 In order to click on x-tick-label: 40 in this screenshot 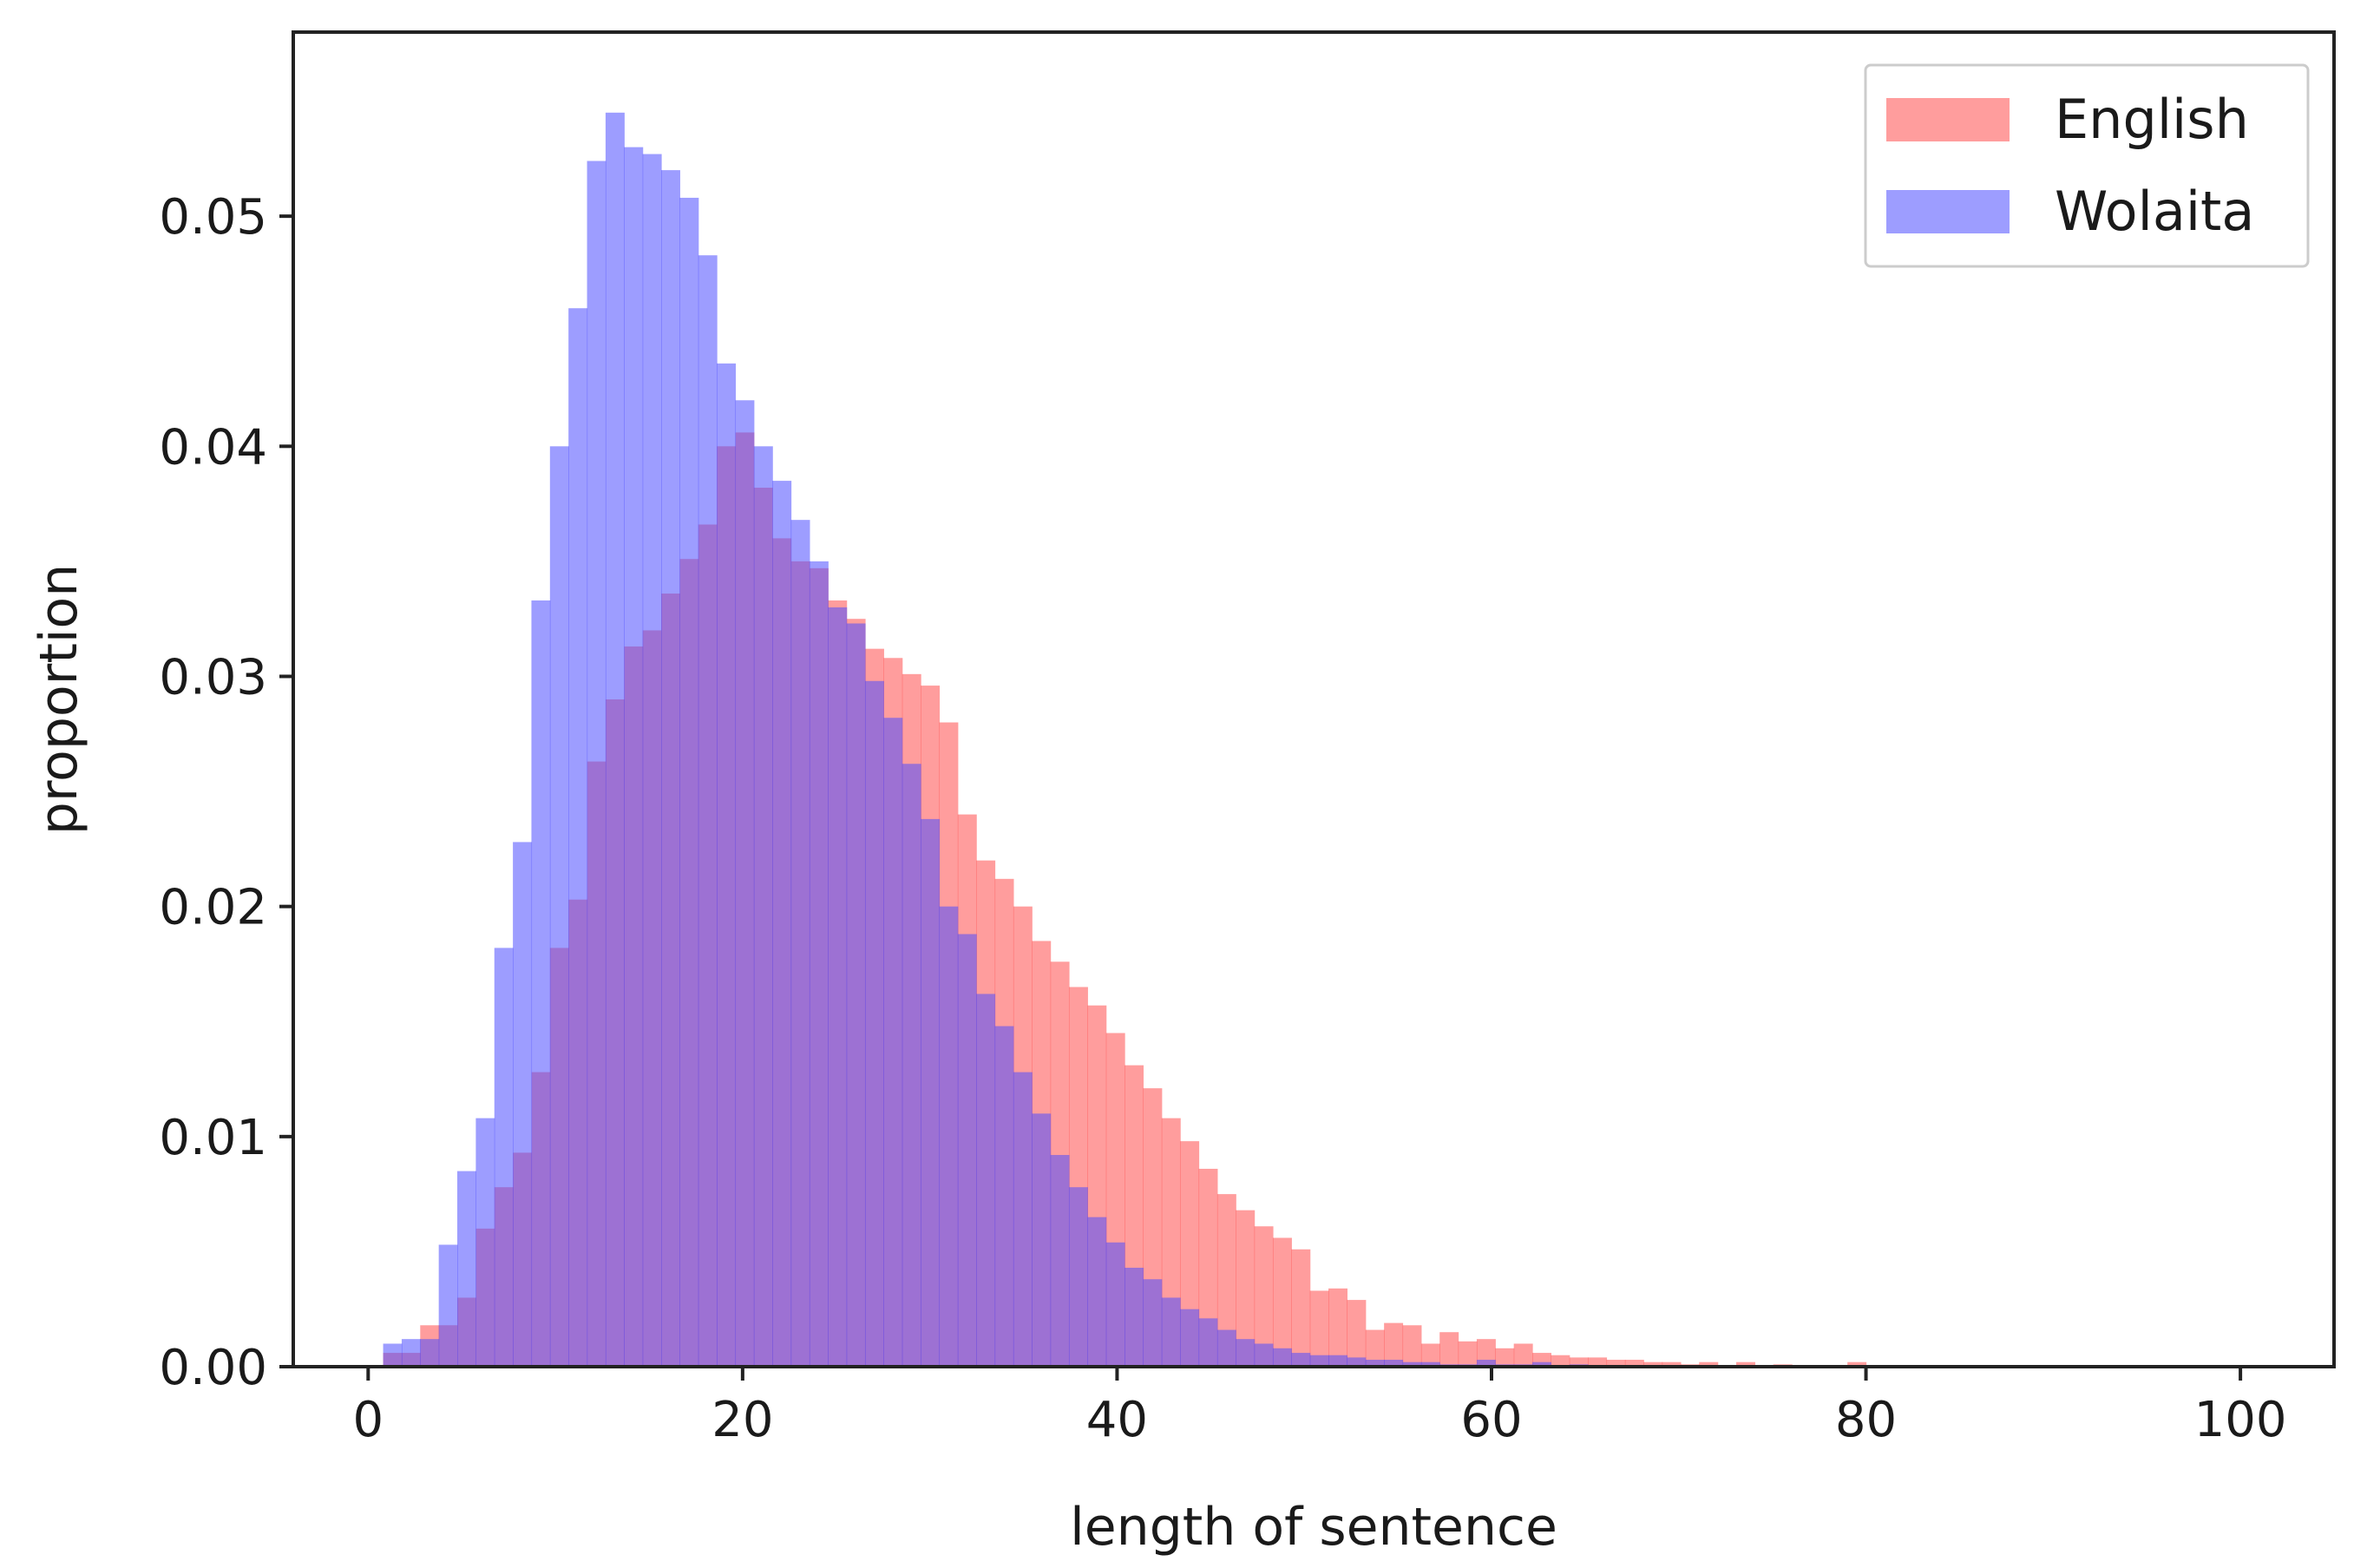, I will do `click(1117, 1420)`.